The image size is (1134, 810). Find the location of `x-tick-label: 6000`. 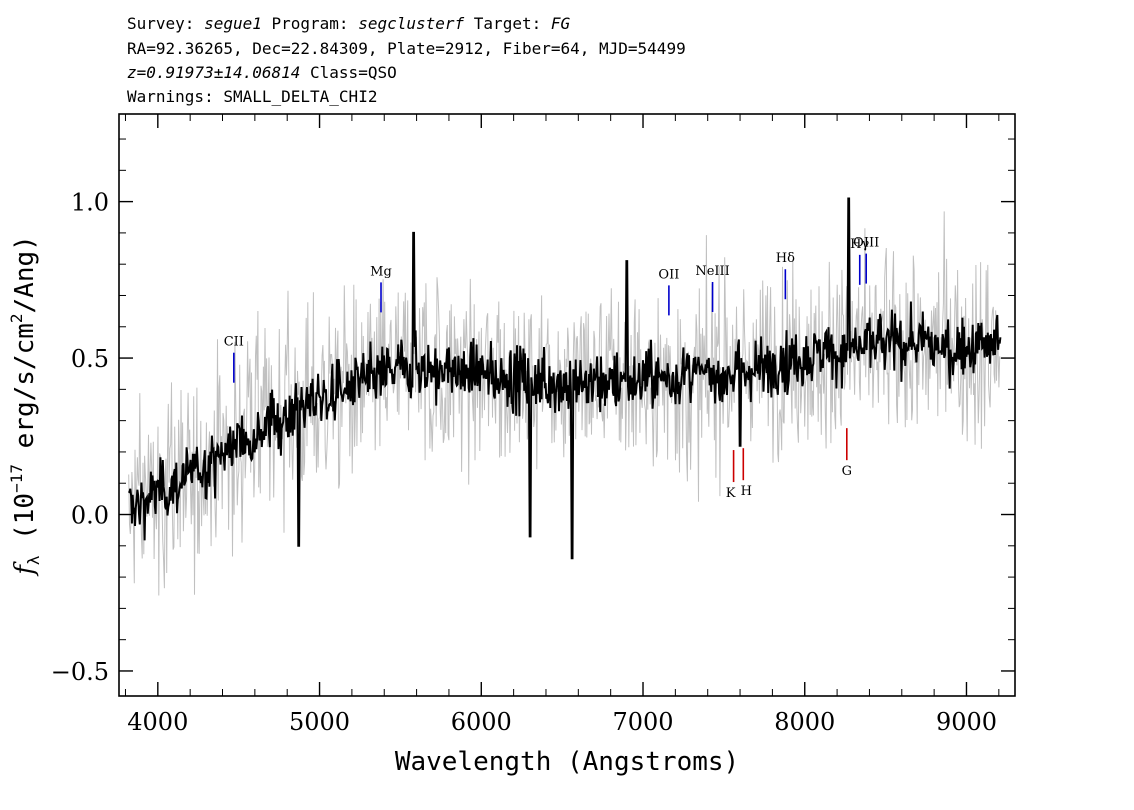

x-tick-label: 6000 is located at coordinates (481, 722).